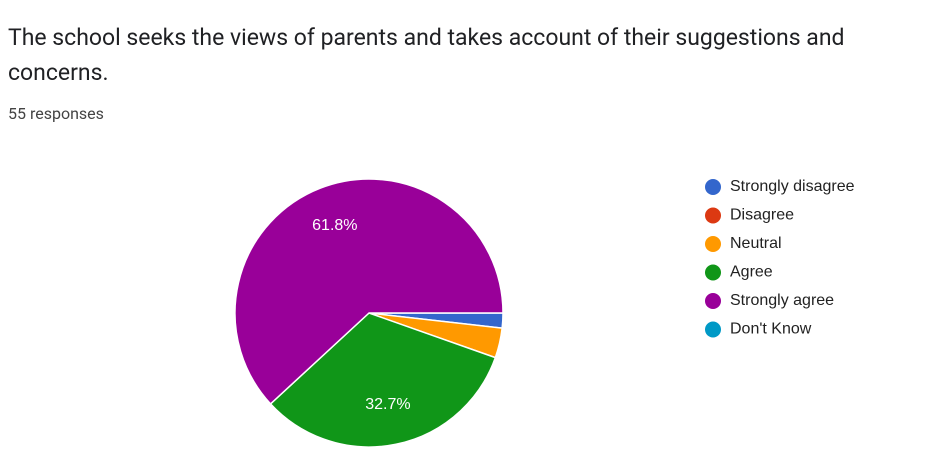 The image size is (943, 466). What do you see at coordinates (334, 225) in the screenshot?
I see `data-label: 61.8%` at bounding box center [334, 225].